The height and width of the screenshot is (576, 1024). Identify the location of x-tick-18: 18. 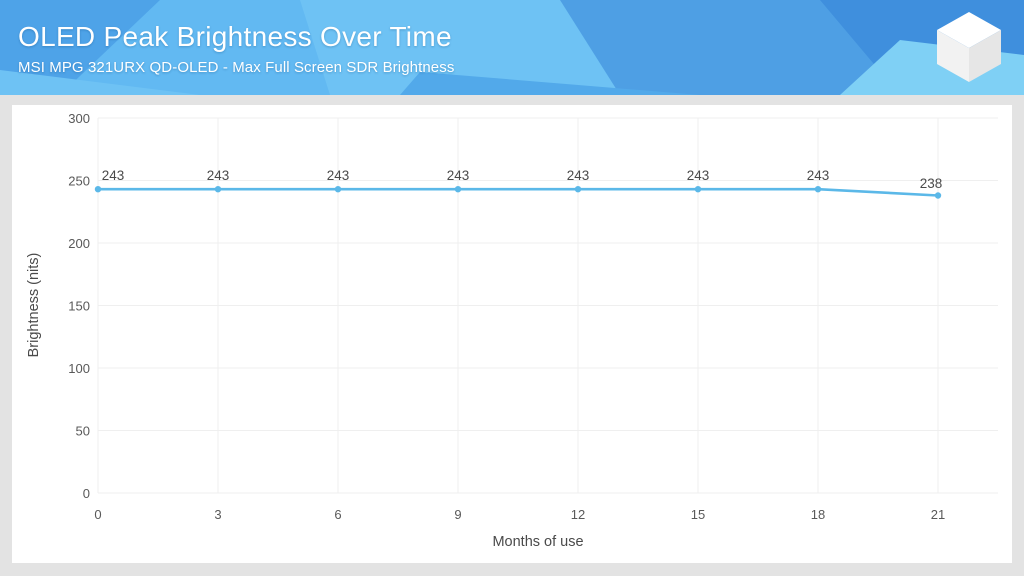
(818, 514).